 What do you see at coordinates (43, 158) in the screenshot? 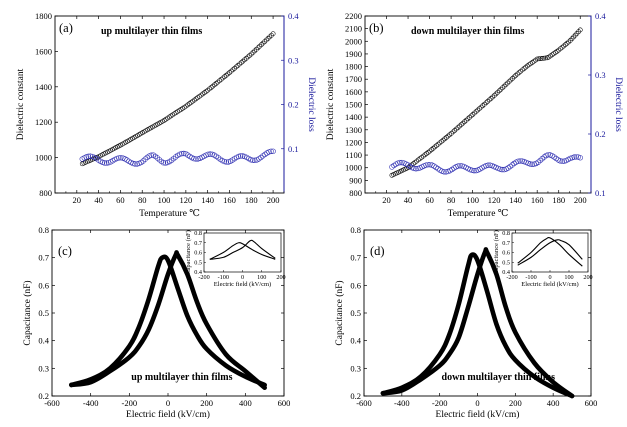
I see `y-tick-label: 1000` at bounding box center [43, 158].